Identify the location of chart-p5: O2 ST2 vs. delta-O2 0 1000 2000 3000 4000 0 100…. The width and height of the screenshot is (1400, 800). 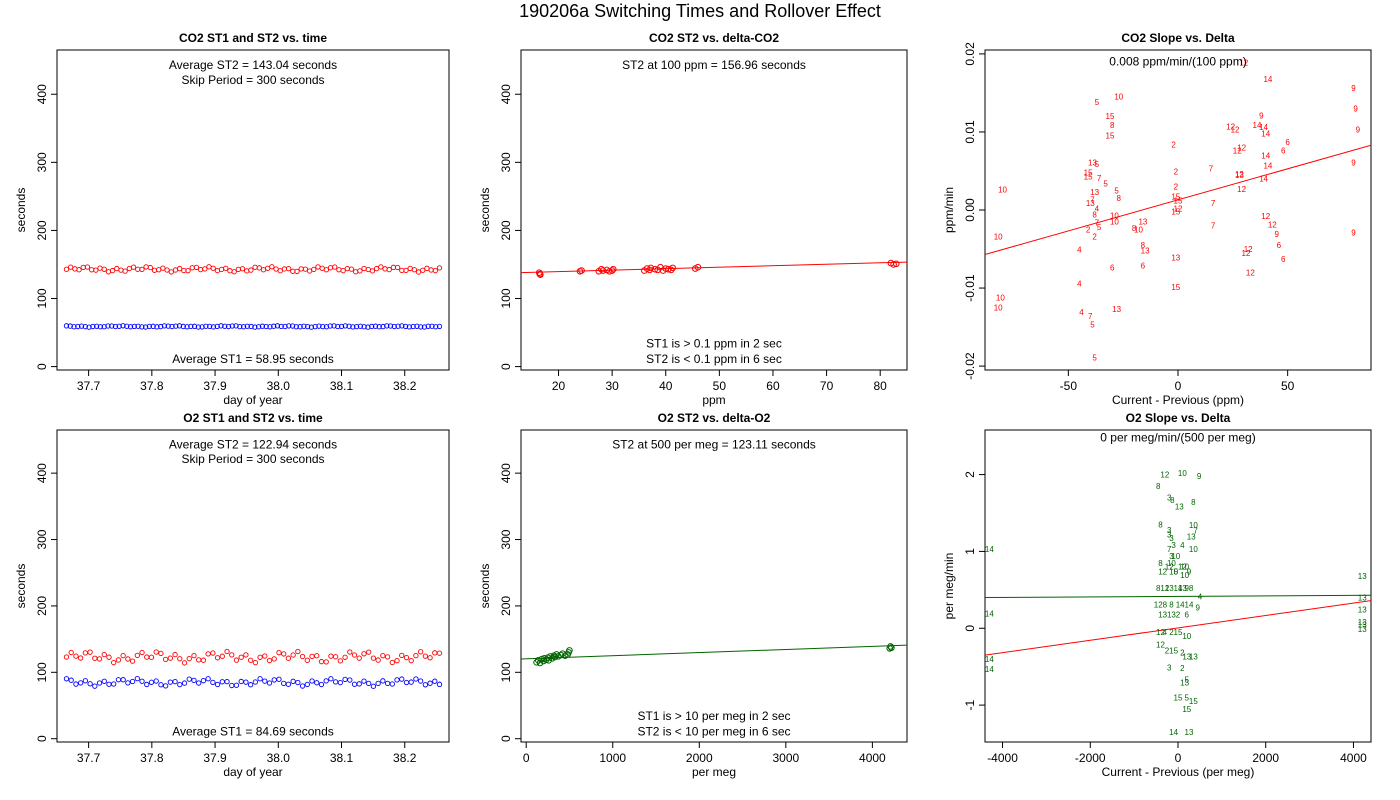
(693, 595).